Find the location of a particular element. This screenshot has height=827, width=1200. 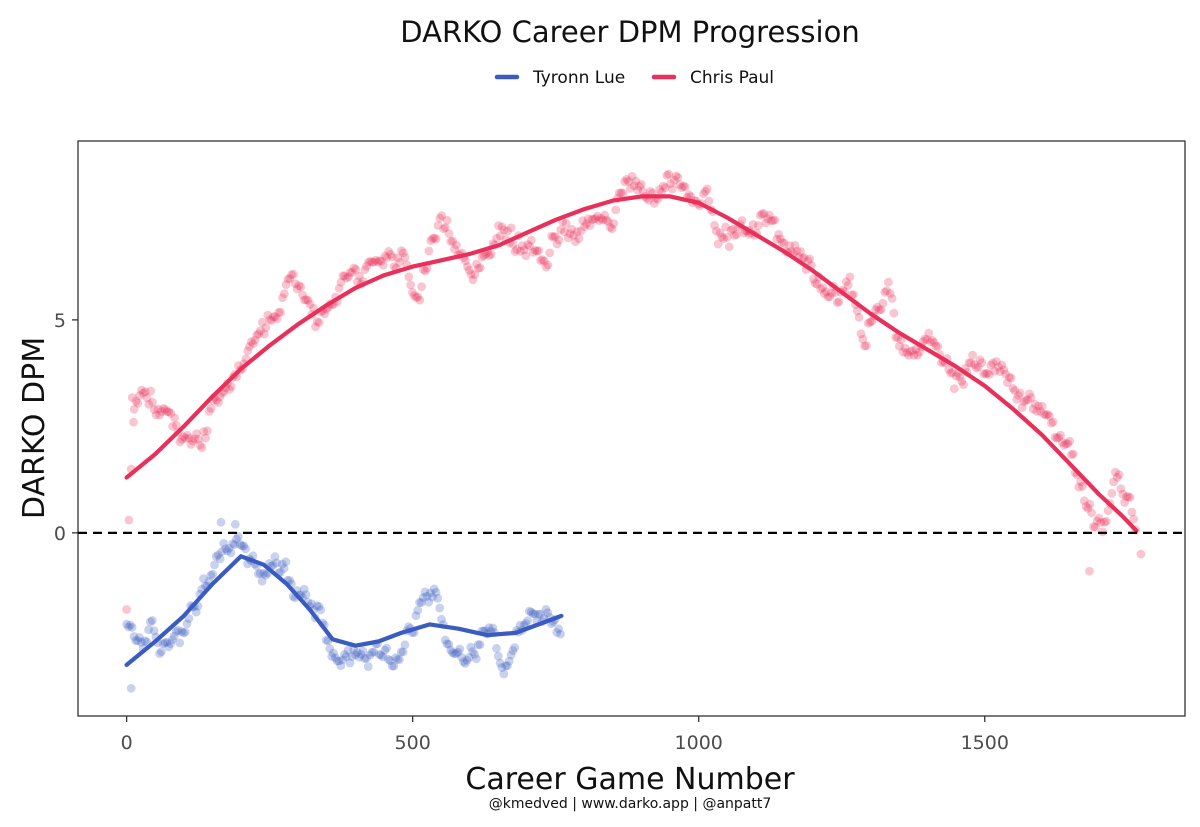

y-axis-title: DARKO DPM is located at coordinates (34, 428).